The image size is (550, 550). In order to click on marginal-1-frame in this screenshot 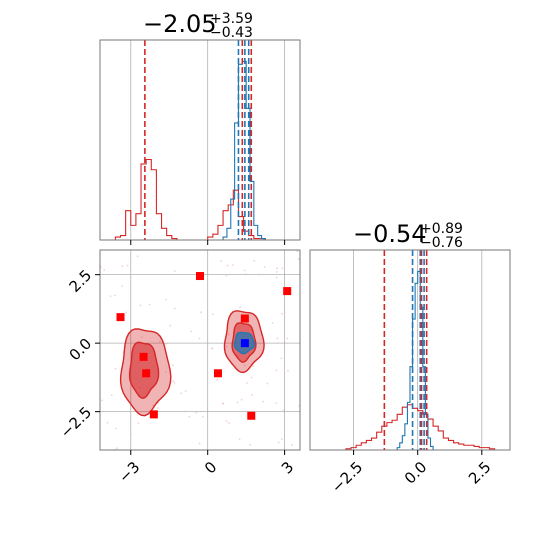, I will do `click(200, 140)`.